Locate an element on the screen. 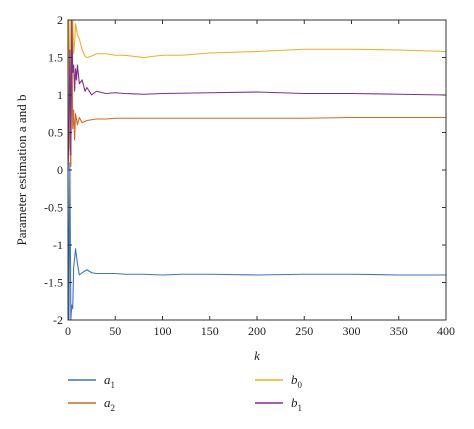  x-tick-label: 50 is located at coordinates (115, 331).